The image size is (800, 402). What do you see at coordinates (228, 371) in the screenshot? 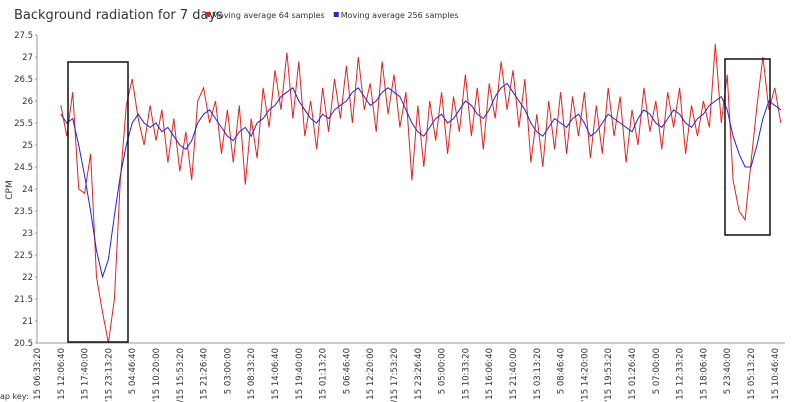
I see `x-tick-label: 5 03:00:00` at bounding box center [228, 371].